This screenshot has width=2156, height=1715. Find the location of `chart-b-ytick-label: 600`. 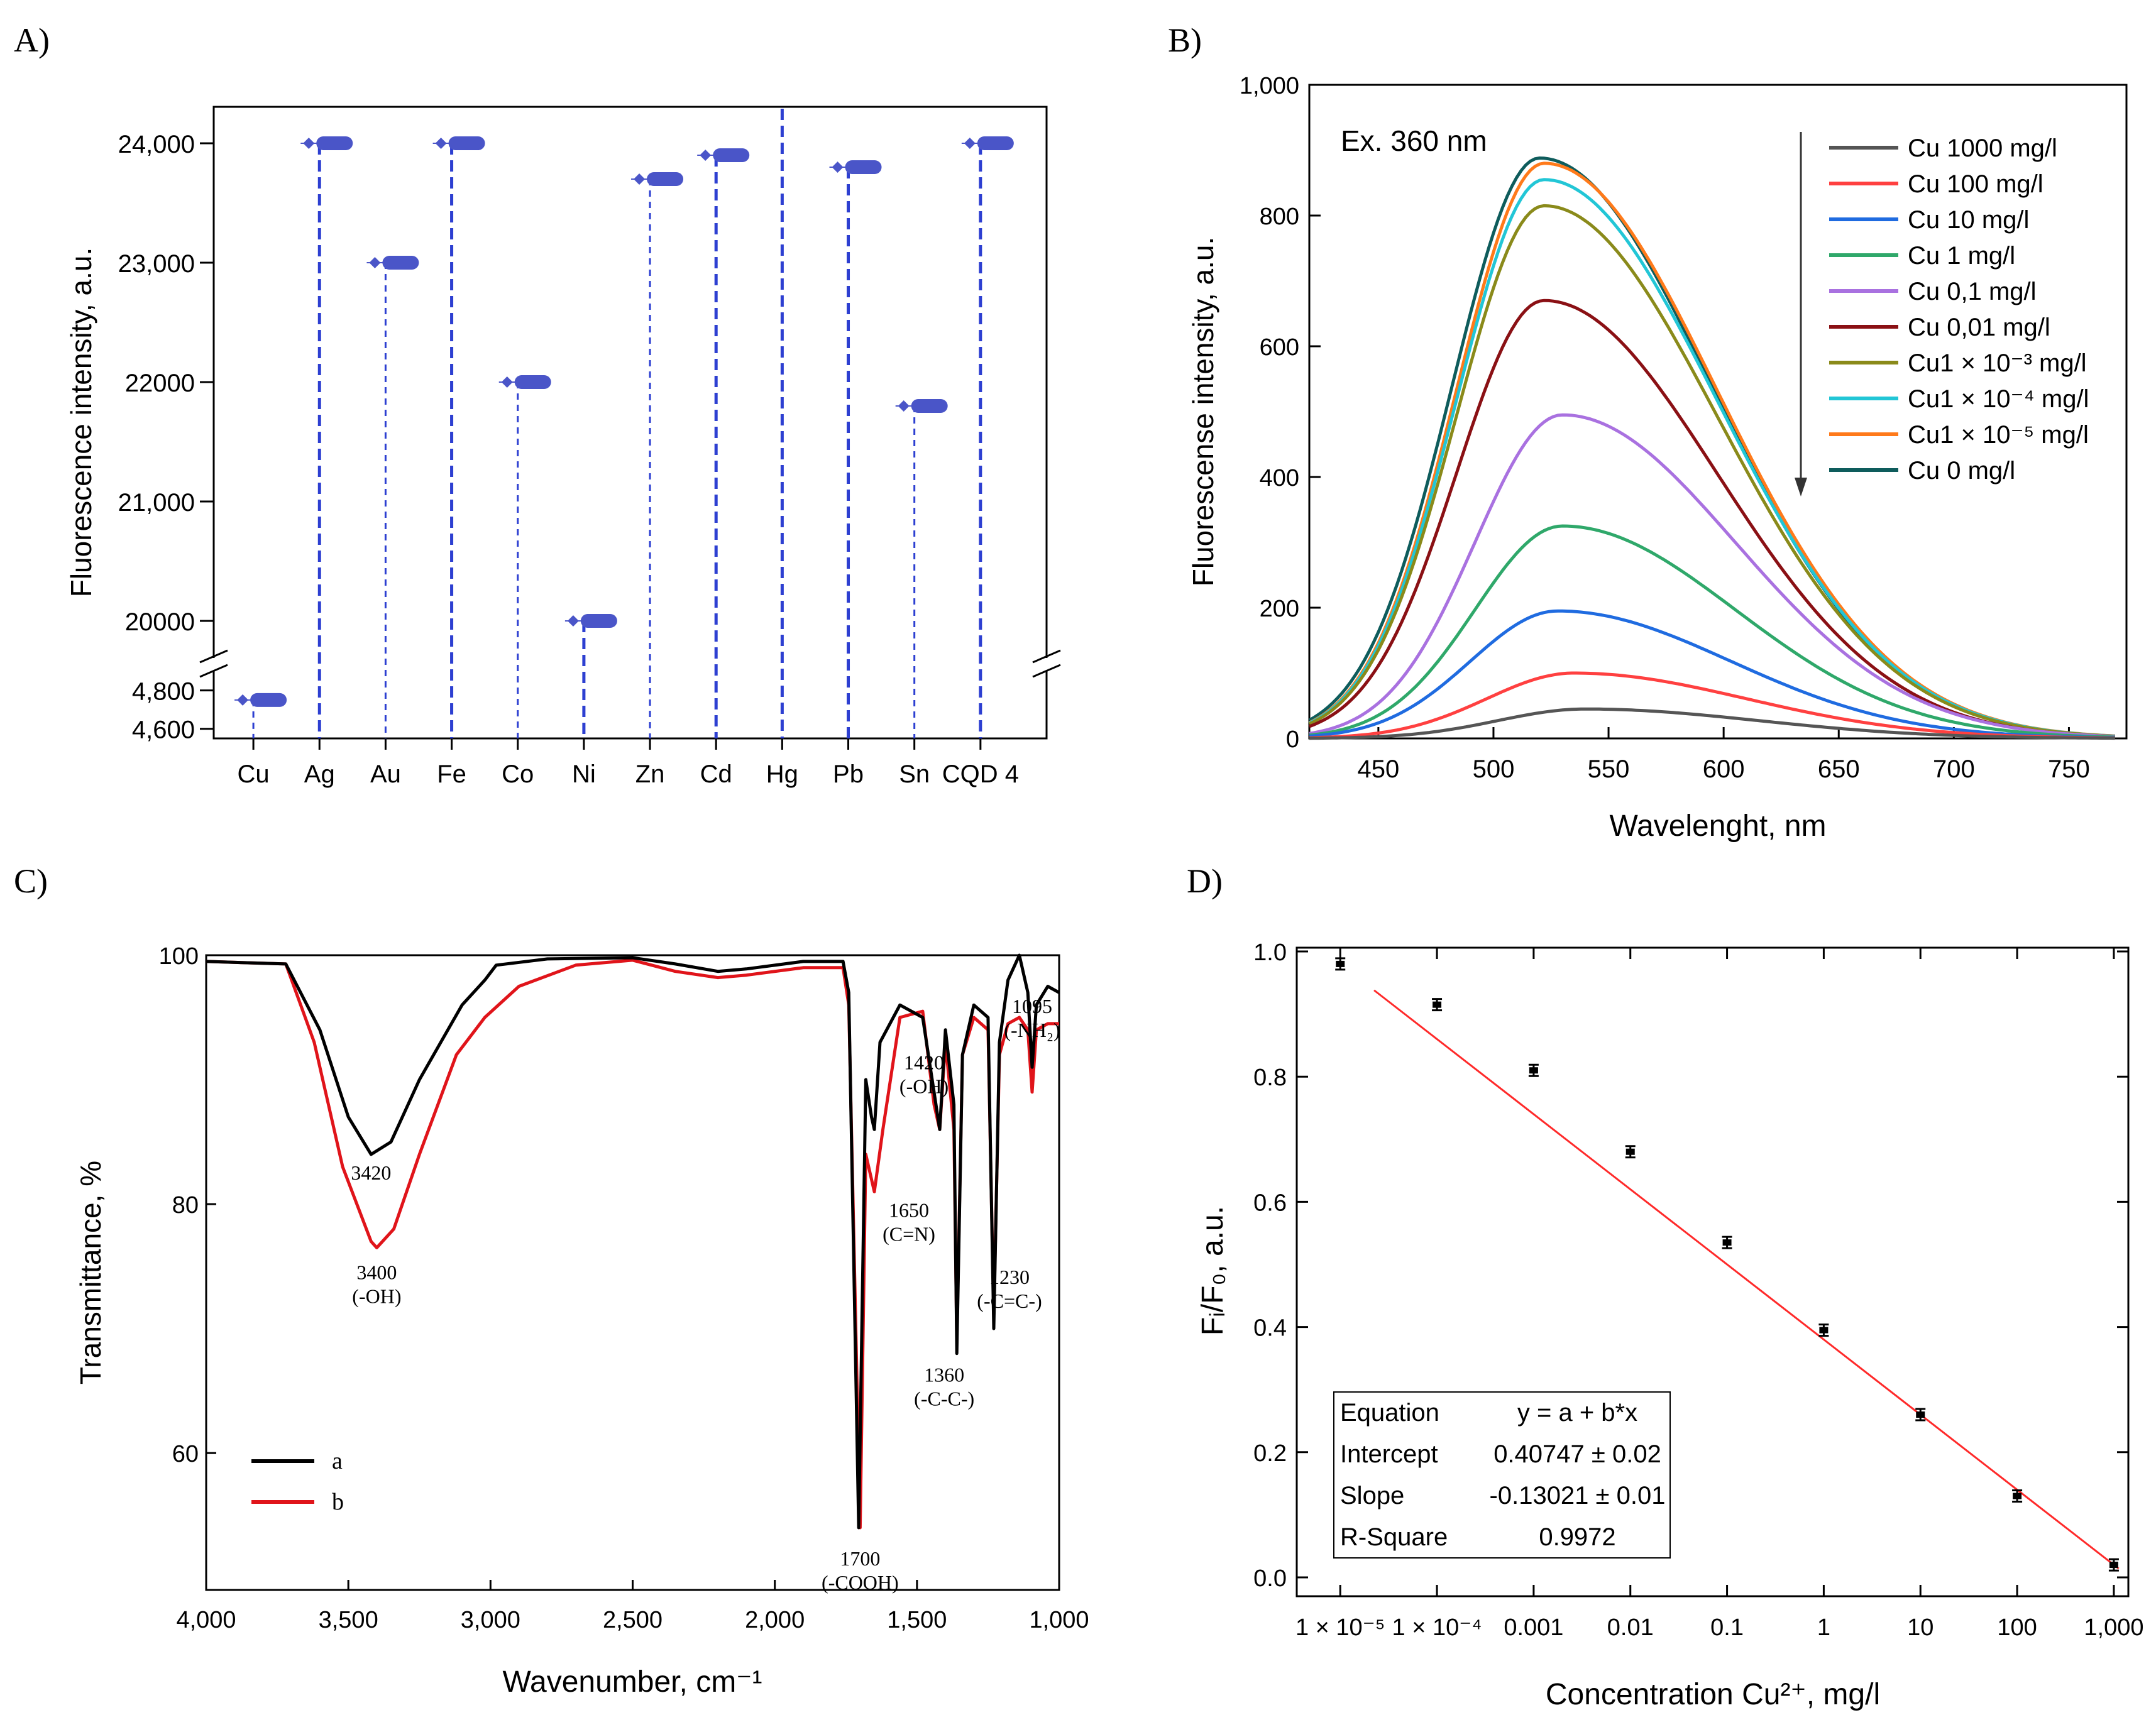

chart-b-ytick-label: 600 is located at coordinates (1279, 347).